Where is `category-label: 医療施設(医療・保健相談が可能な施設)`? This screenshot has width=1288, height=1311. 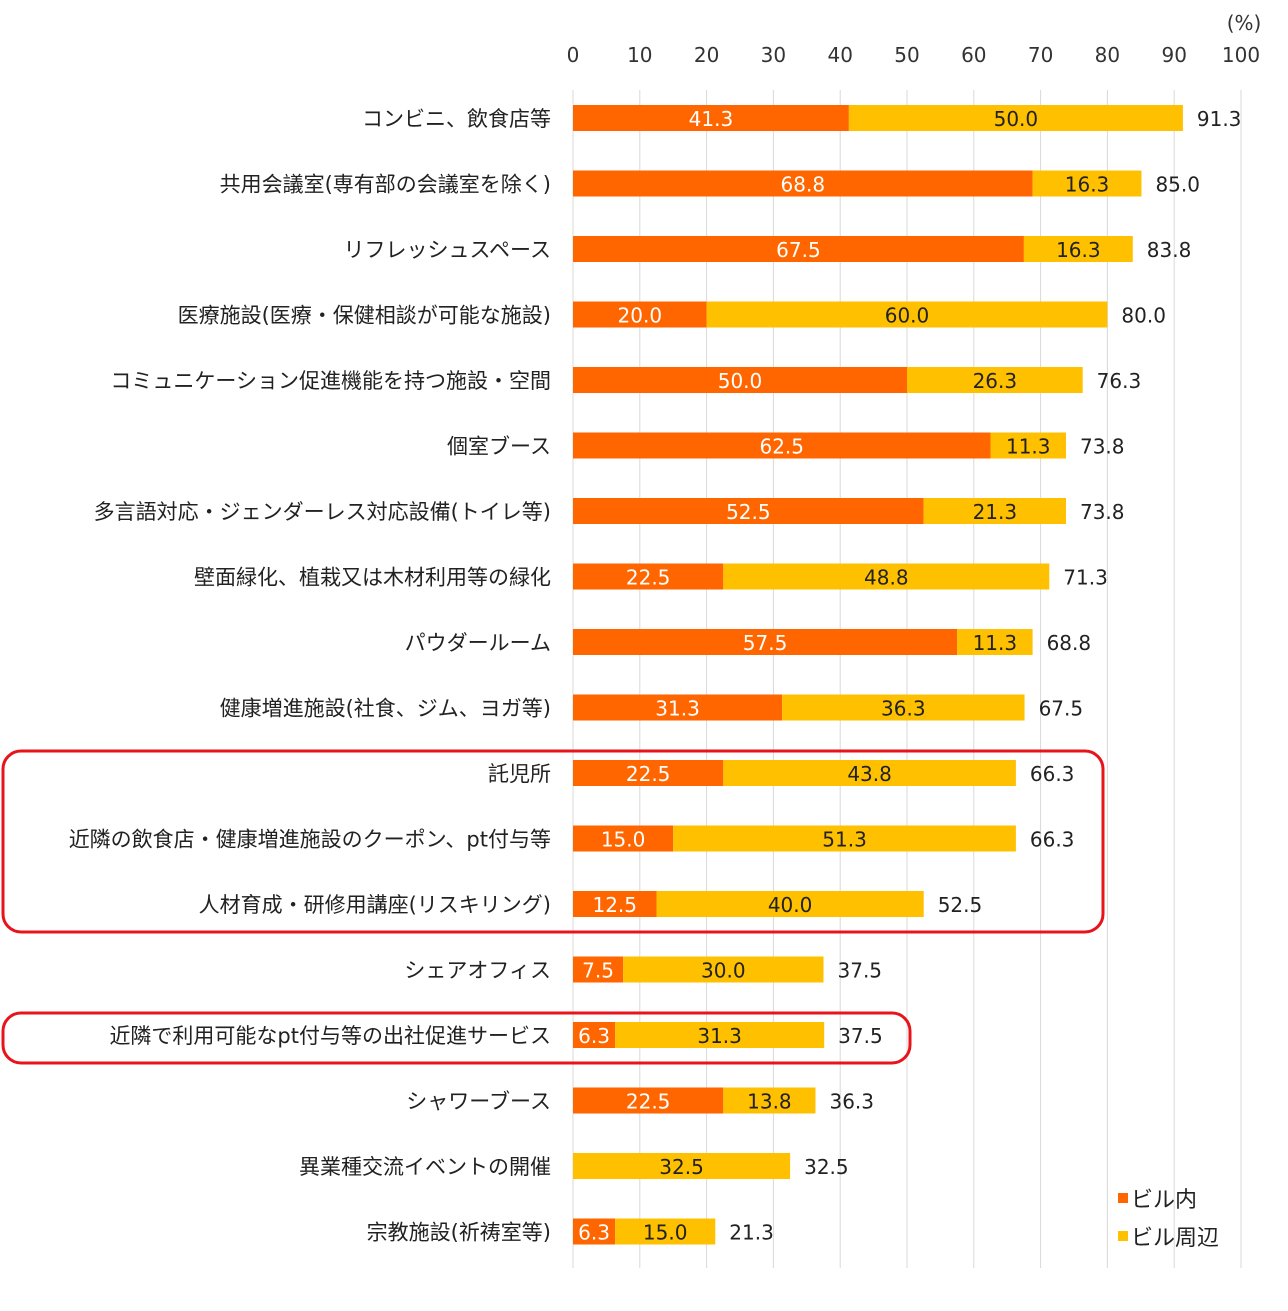 category-label: 医療施設(医療・保健相談が可能な施設) is located at coordinates (364, 316).